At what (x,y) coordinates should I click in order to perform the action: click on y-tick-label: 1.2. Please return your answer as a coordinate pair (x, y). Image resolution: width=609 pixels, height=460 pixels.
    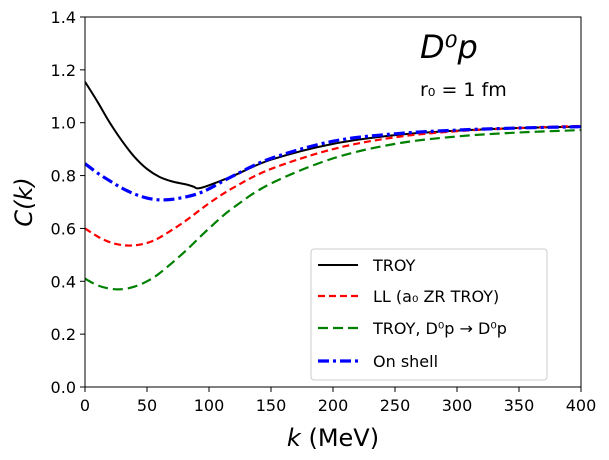
    Looking at the image, I should click on (63, 70).